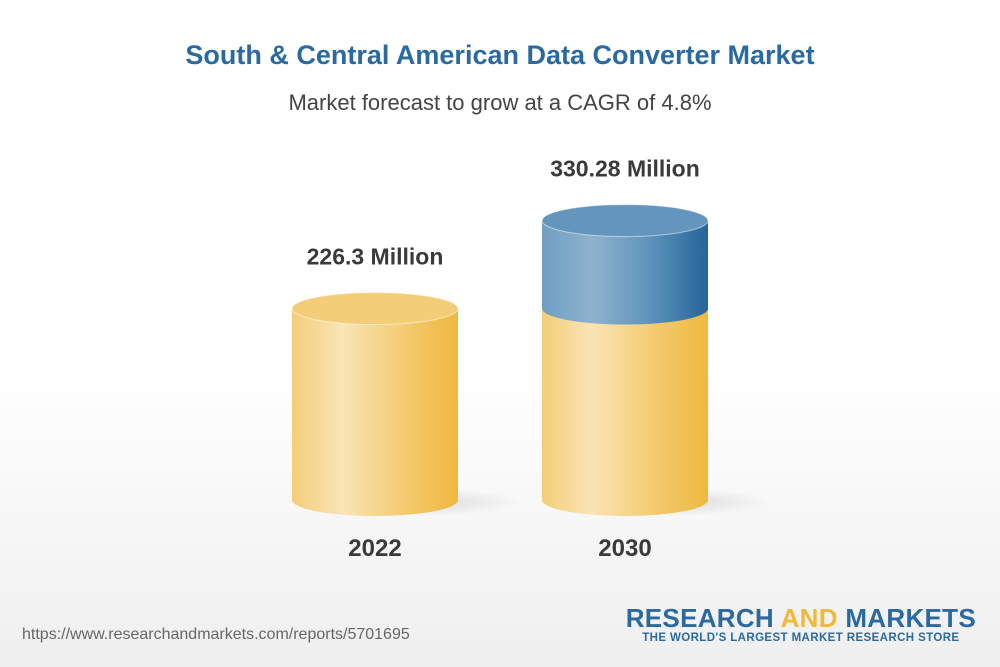  I want to click on logo-text-markets: MARKETS, so click(906, 618).